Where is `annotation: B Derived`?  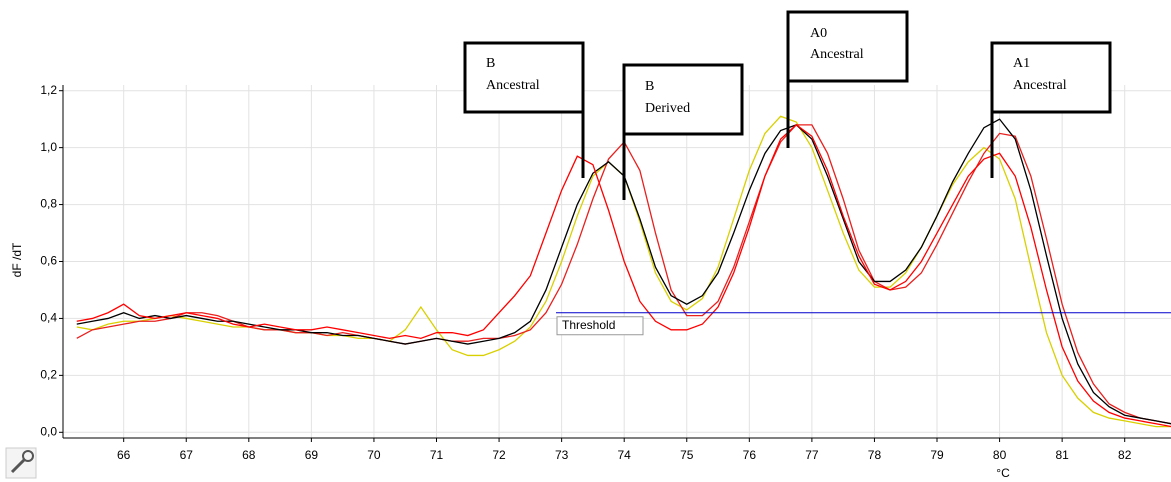
annotation: B Derived is located at coordinates (683, 131).